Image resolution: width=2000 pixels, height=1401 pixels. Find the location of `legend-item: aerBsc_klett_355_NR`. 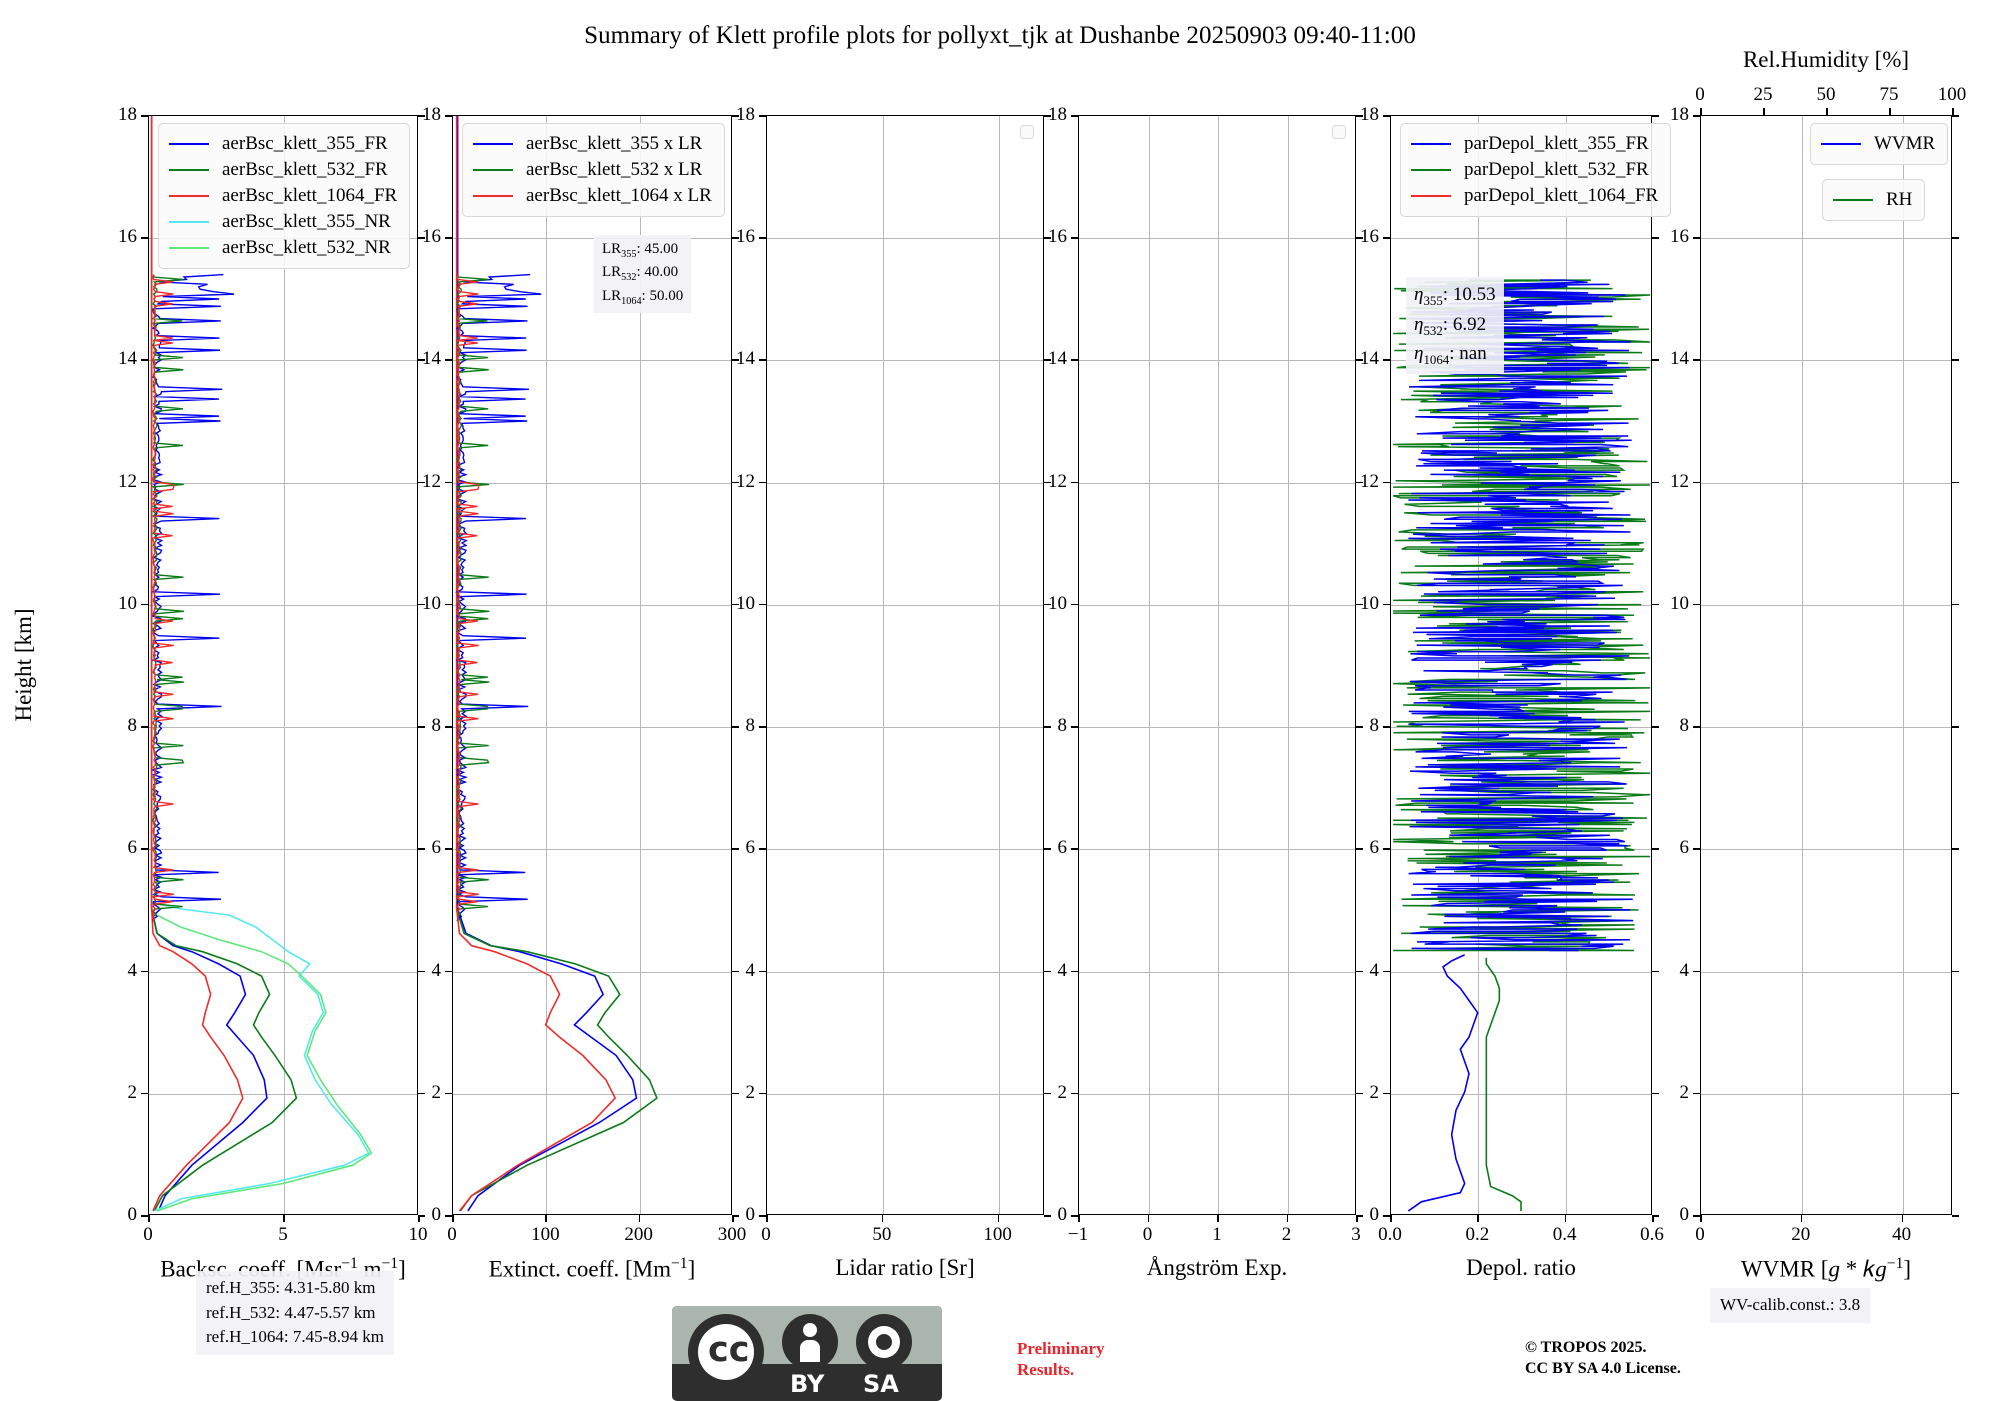

legend-item: aerBsc_klett_355_NR is located at coordinates (283, 222).